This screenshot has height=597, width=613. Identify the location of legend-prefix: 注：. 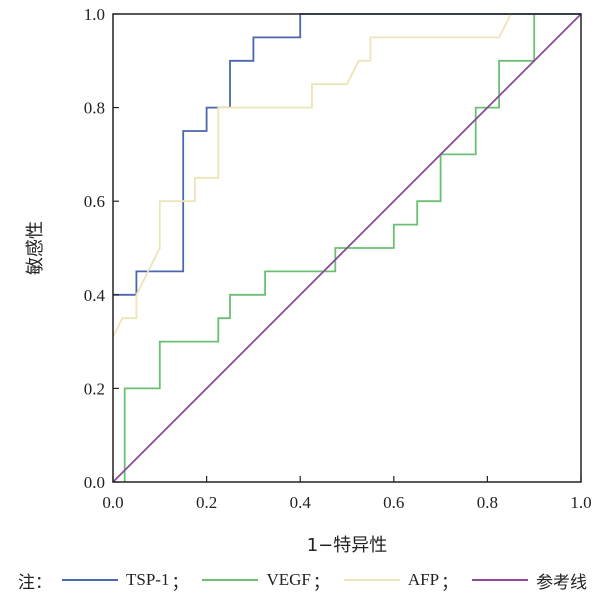
(35, 582).